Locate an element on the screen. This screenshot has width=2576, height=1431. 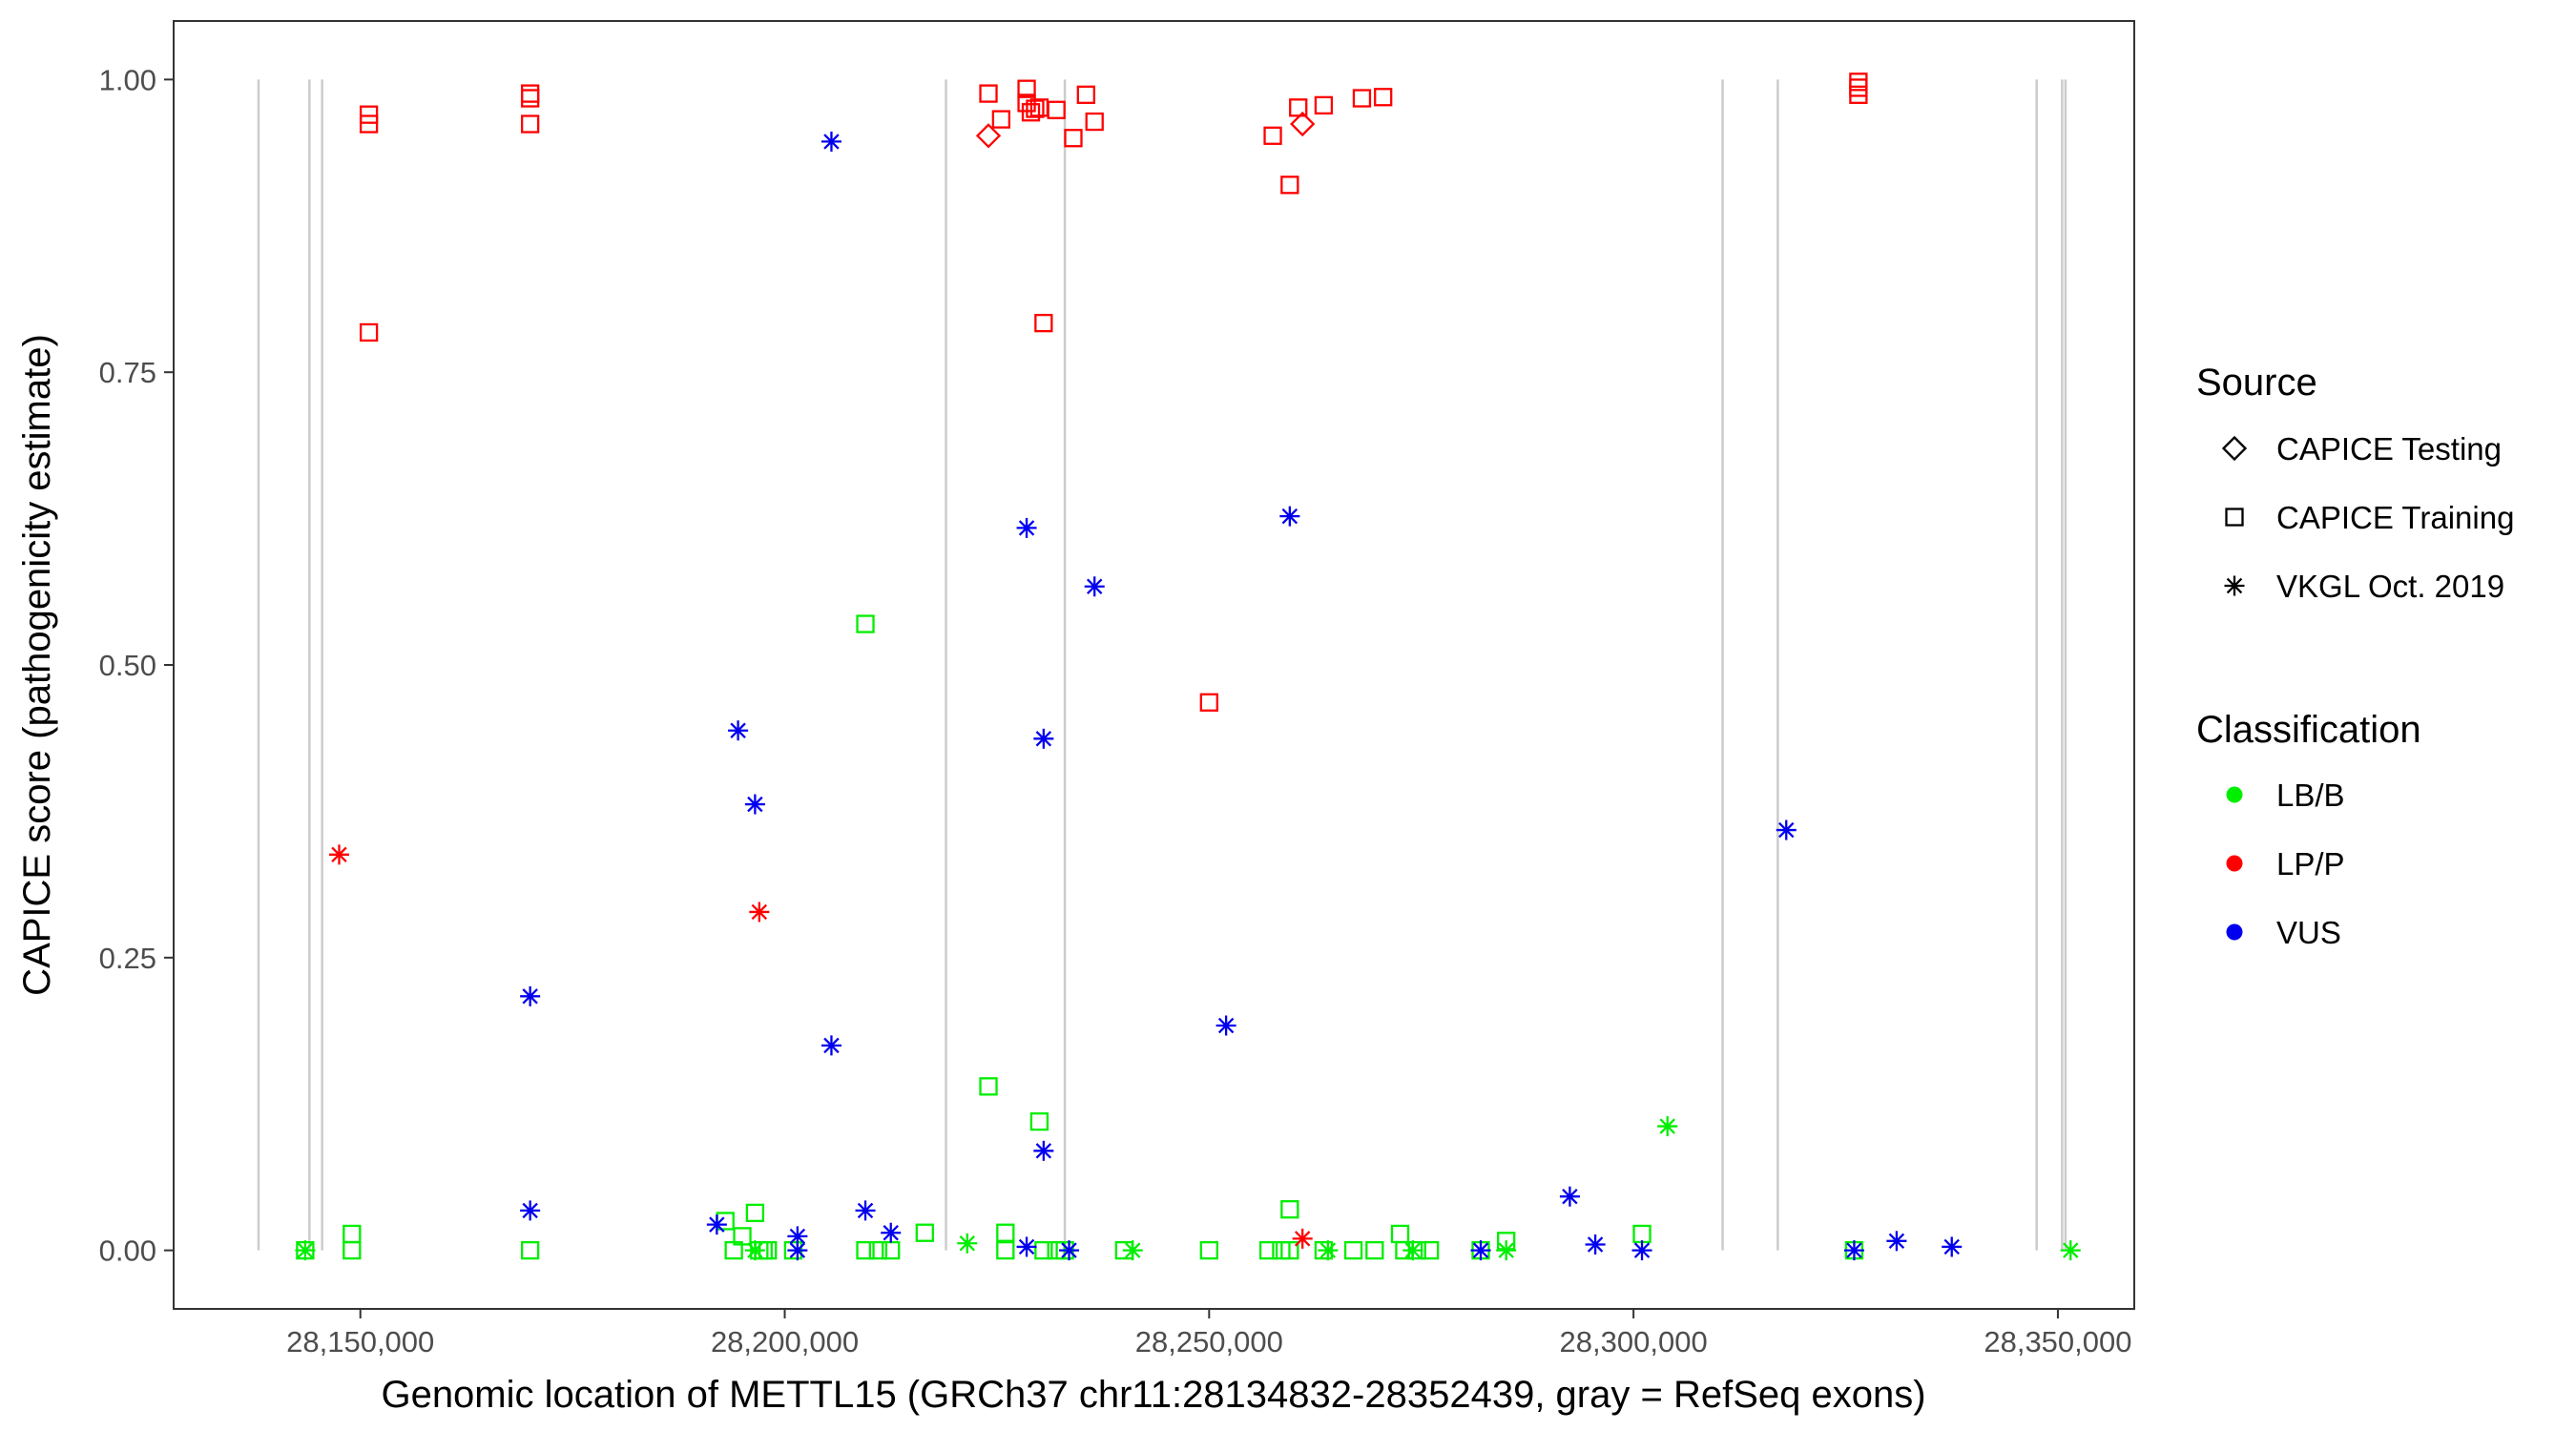
y-tick-label: 1.00 is located at coordinates (127, 79).